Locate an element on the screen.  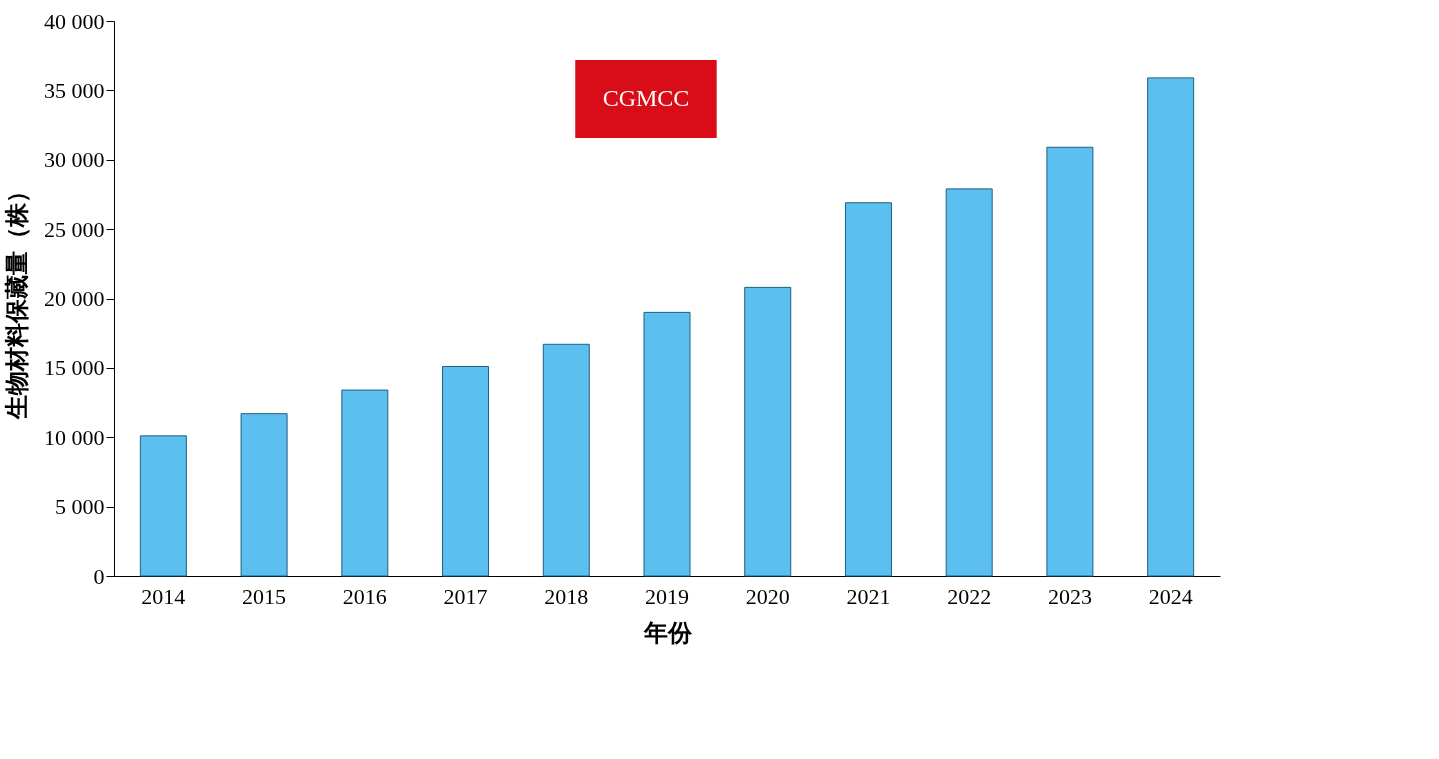
x-tick-label: 2016 is located at coordinates (364, 596).